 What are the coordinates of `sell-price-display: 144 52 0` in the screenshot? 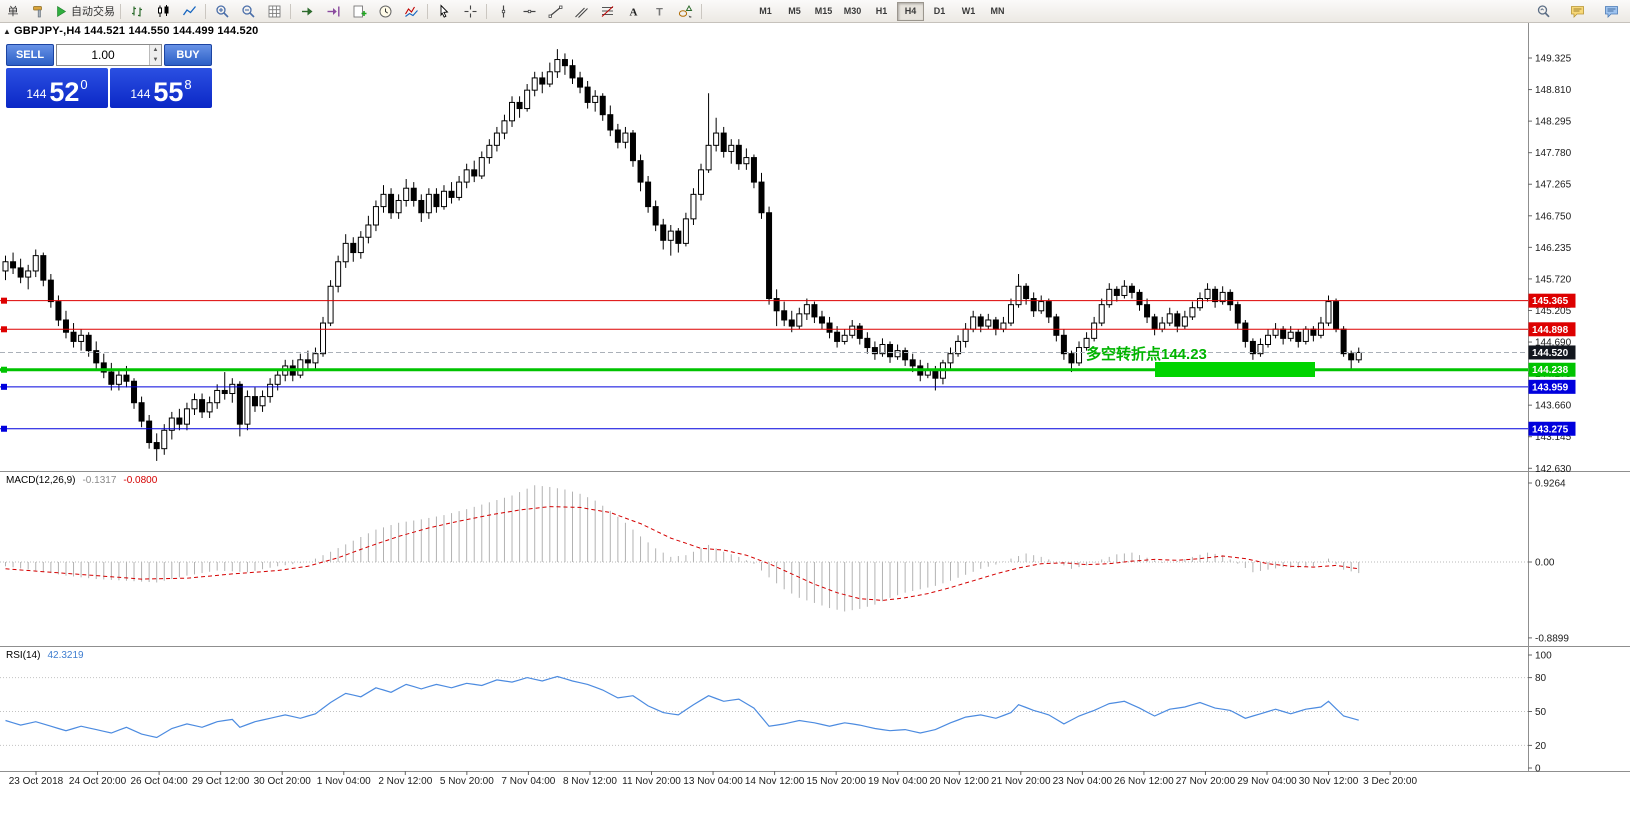 It's located at (57, 88).